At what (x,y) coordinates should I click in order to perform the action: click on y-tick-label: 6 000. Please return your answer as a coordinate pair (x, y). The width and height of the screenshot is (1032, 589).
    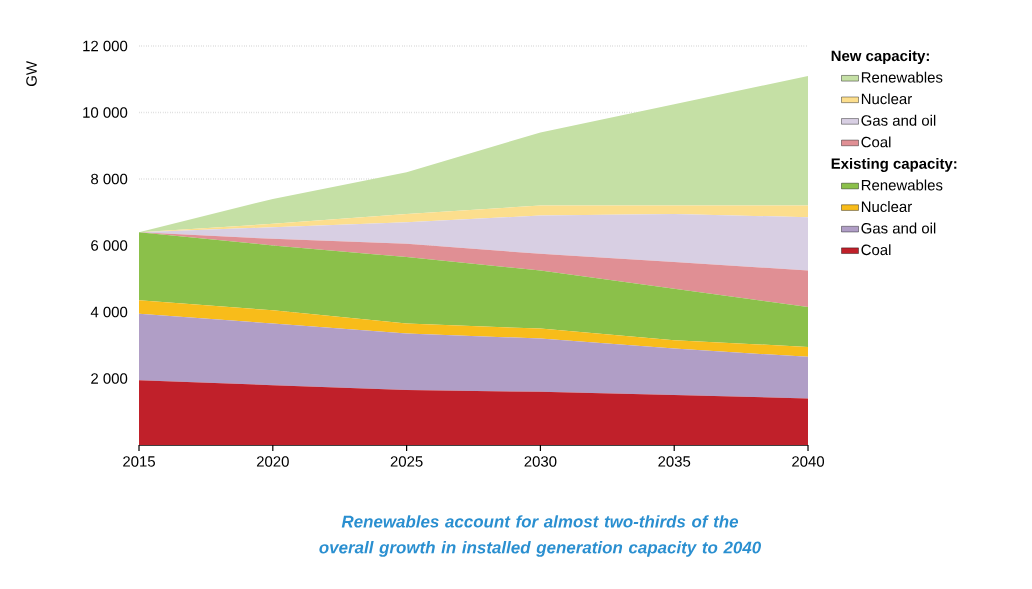
    Looking at the image, I should click on (109, 245).